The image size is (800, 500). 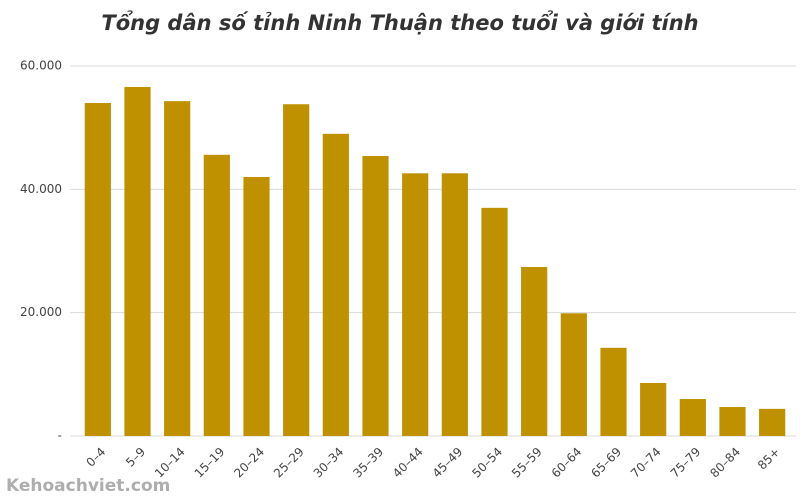 What do you see at coordinates (210, 463) in the screenshot?
I see `x-tick-label: 15–19` at bounding box center [210, 463].